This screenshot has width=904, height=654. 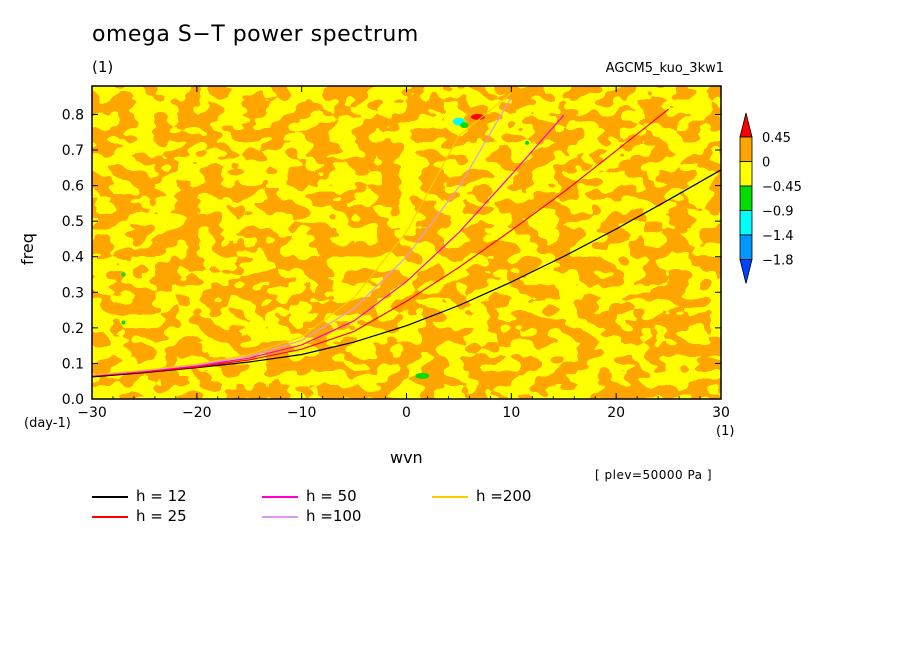 I want to click on legend-label: h =100, so click(x=334, y=516).